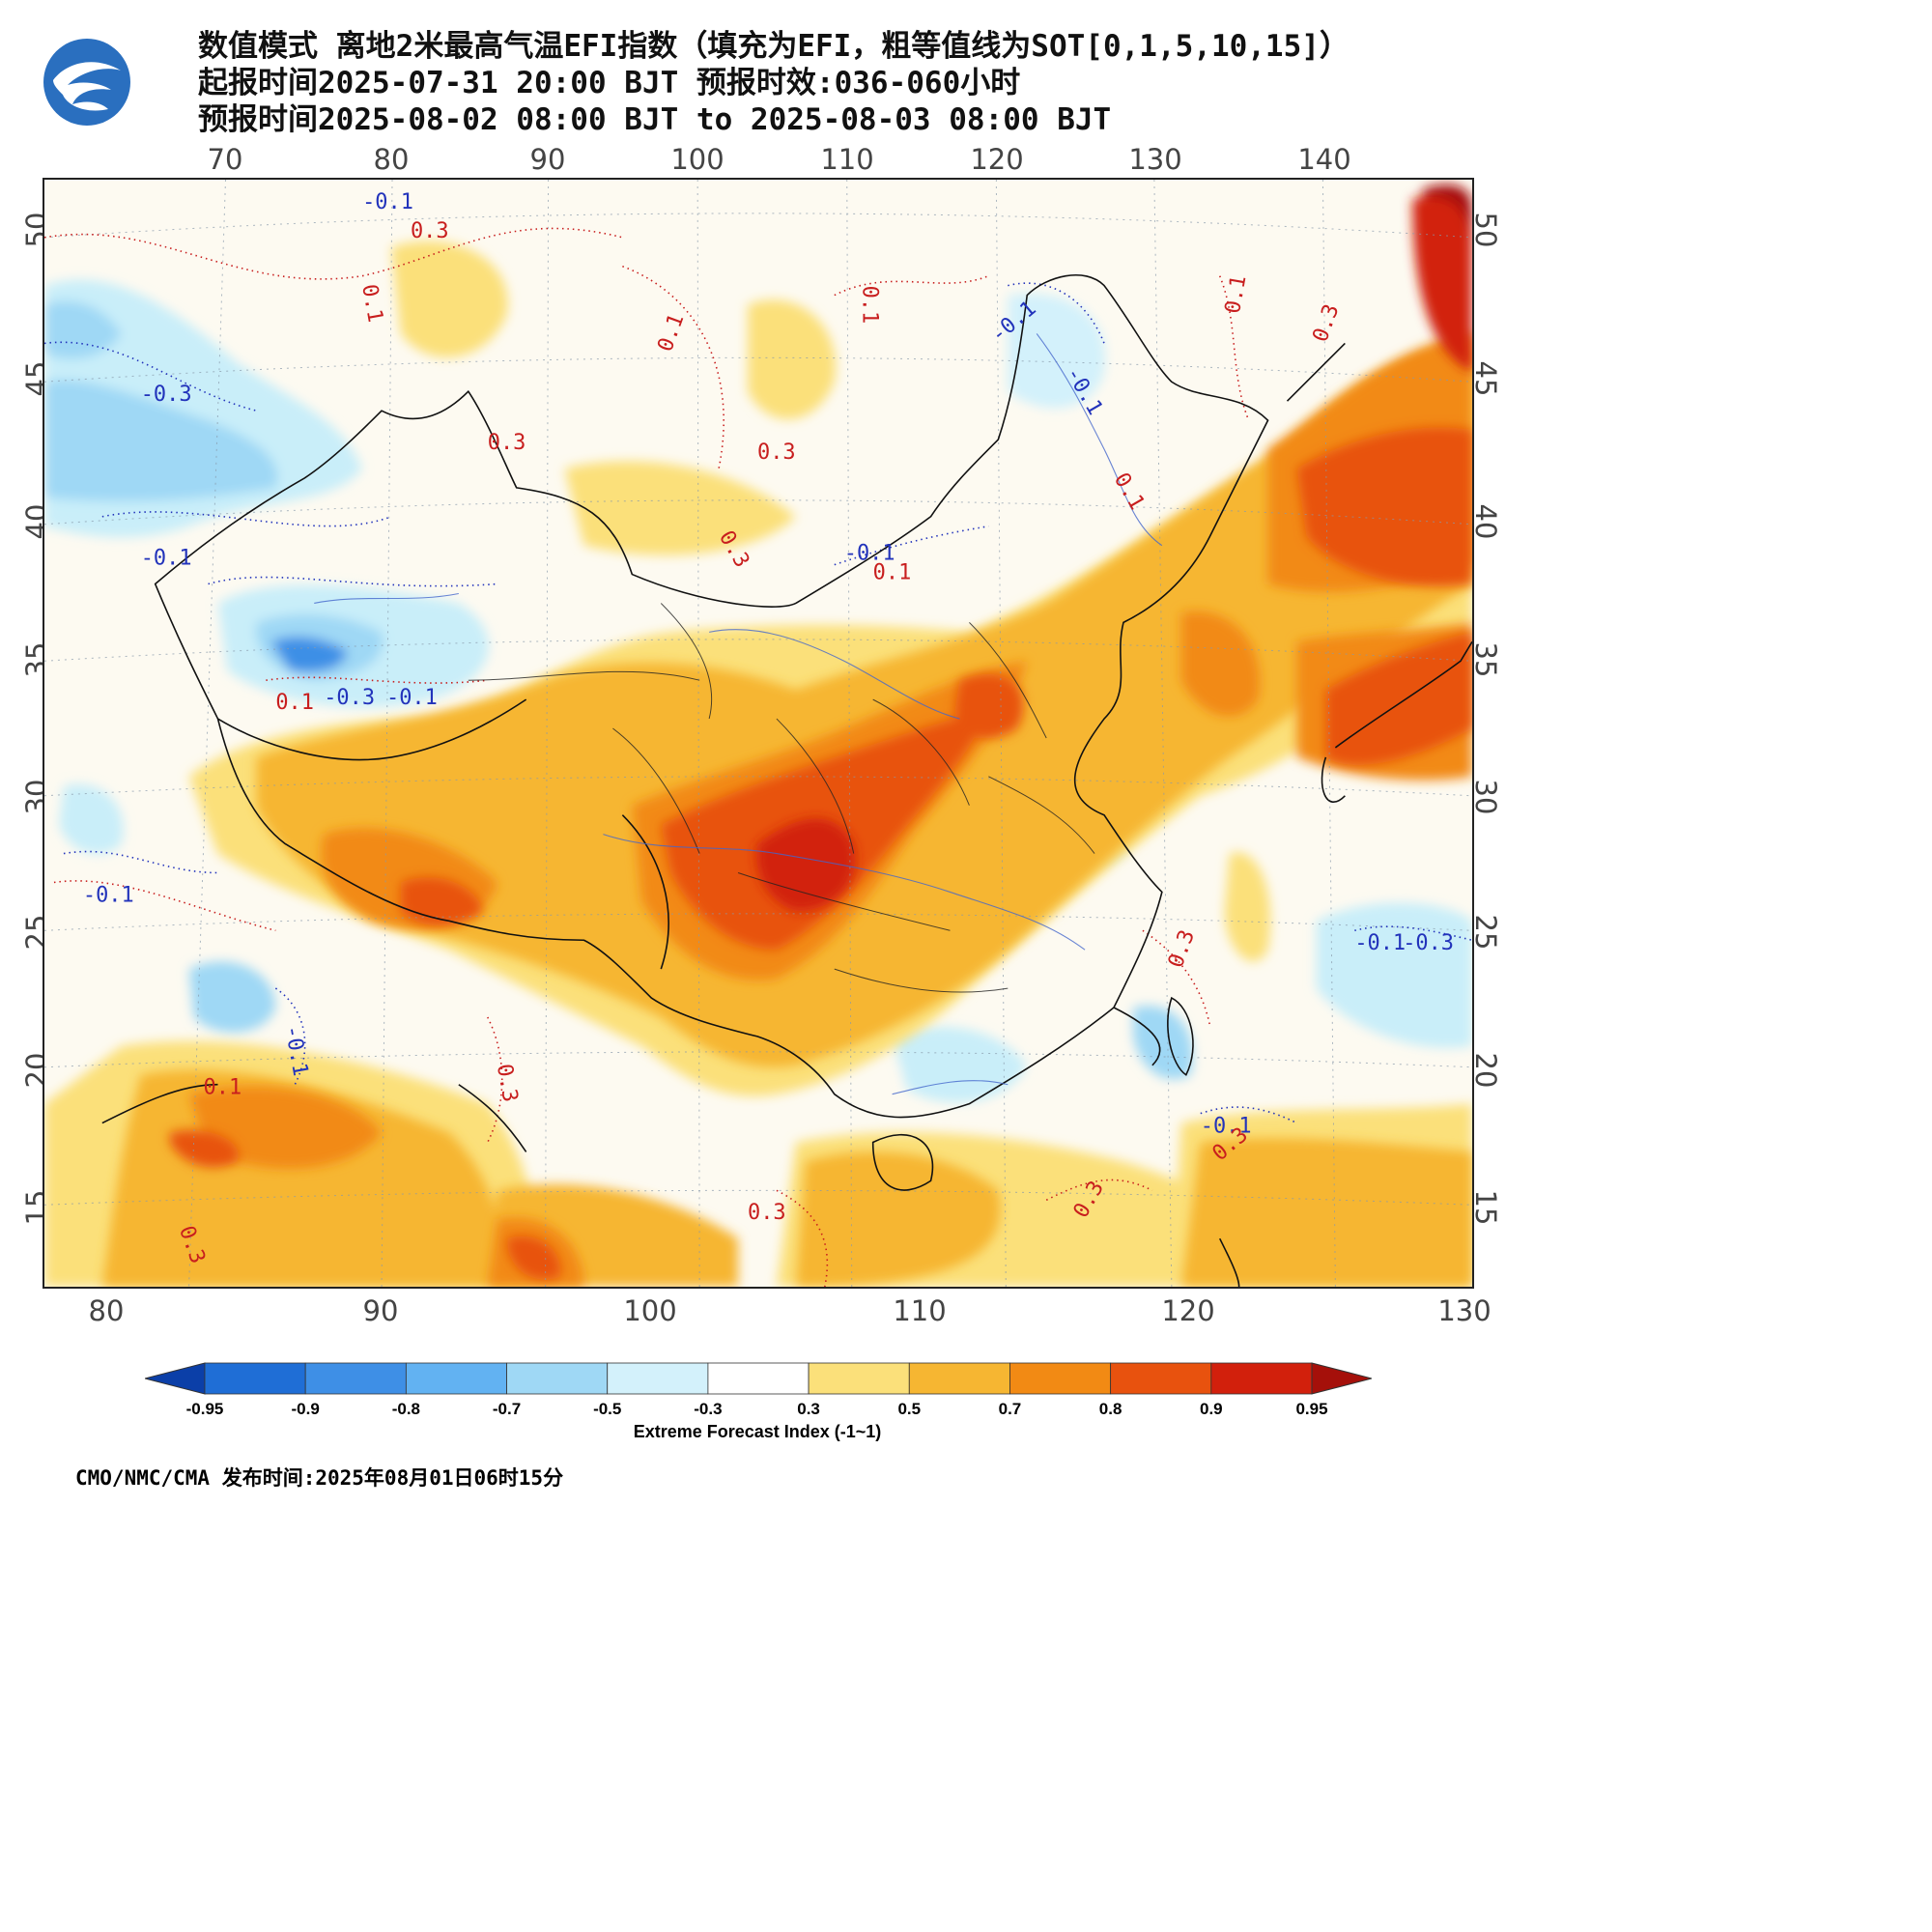 The height and width of the screenshot is (1932, 1932). Describe the element at coordinates (1211, 1409) in the screenshot. I see `colorbar-tick-label: 0.9` at that location.